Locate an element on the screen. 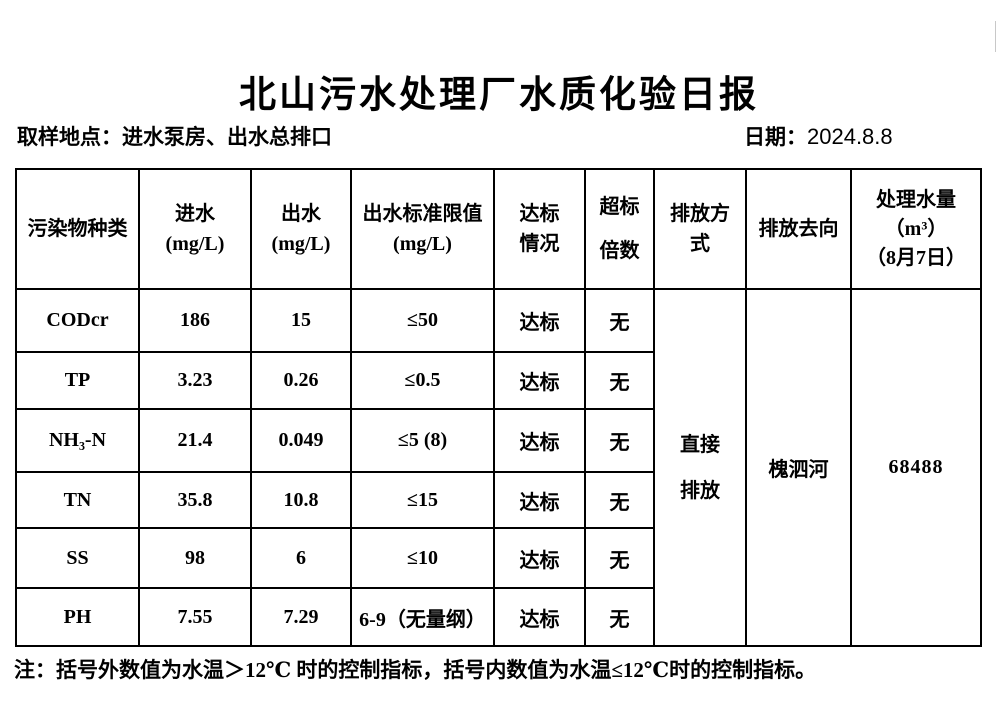 The height and width of the screenshot is (728, 998). table-row: PH 7.55 7.29 6-9（无量纲） 达标 无 is located at coordinates (498, 617).